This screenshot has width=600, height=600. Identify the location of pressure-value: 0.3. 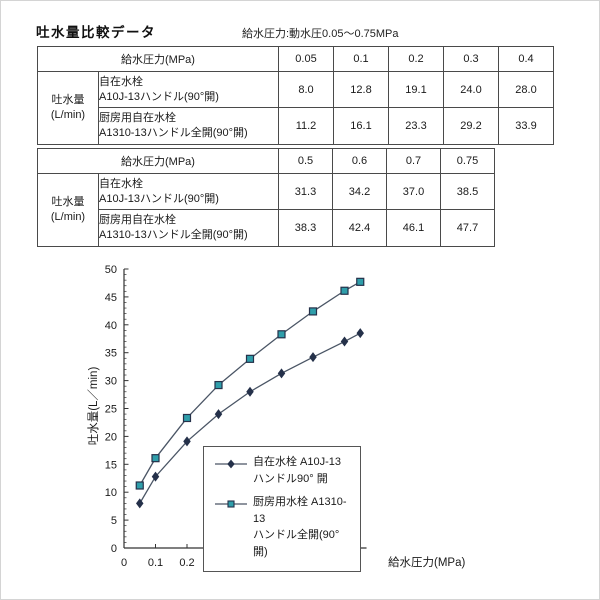
(471, 59).